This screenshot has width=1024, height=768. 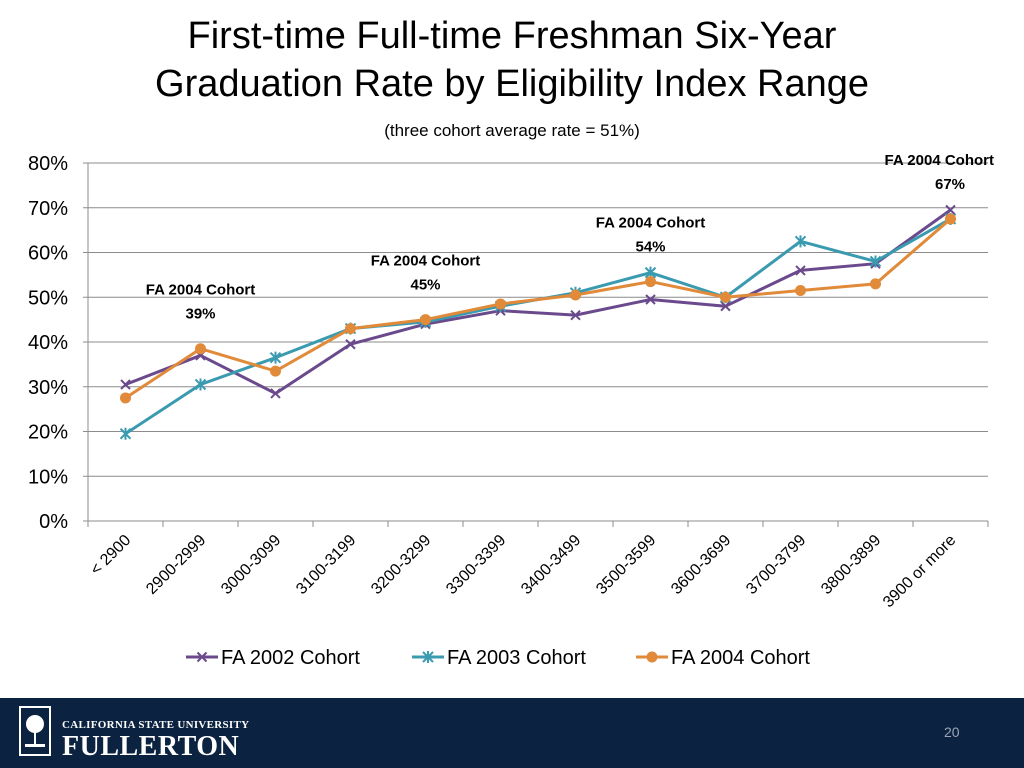 What do you see at coordinates (48, 164) in the screenshot?
I see `y-tick-label: 80%` at bounding box center [48, 164].